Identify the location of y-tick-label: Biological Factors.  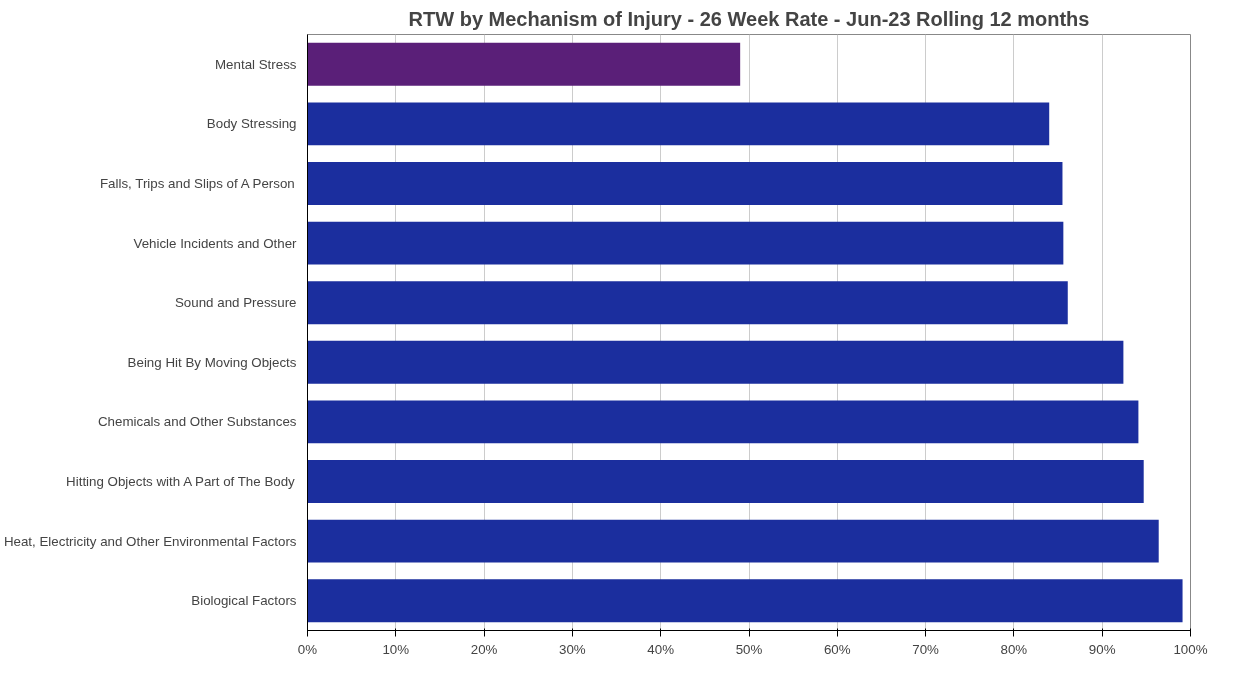
(244, 601).